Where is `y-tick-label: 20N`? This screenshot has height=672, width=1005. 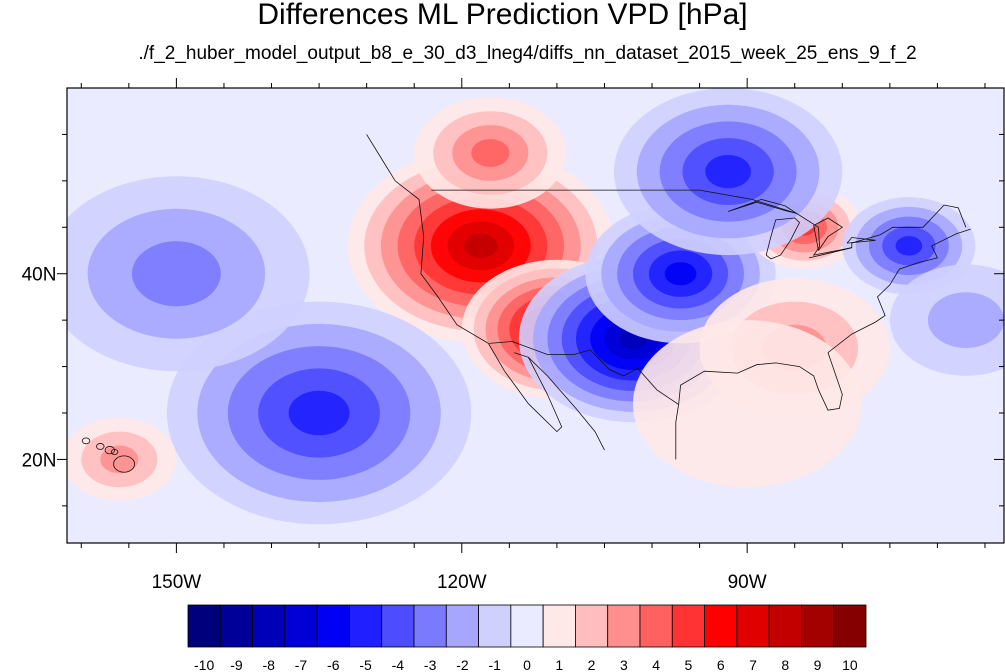 y-tick-label: 20N is located at coordinates (39, 460).